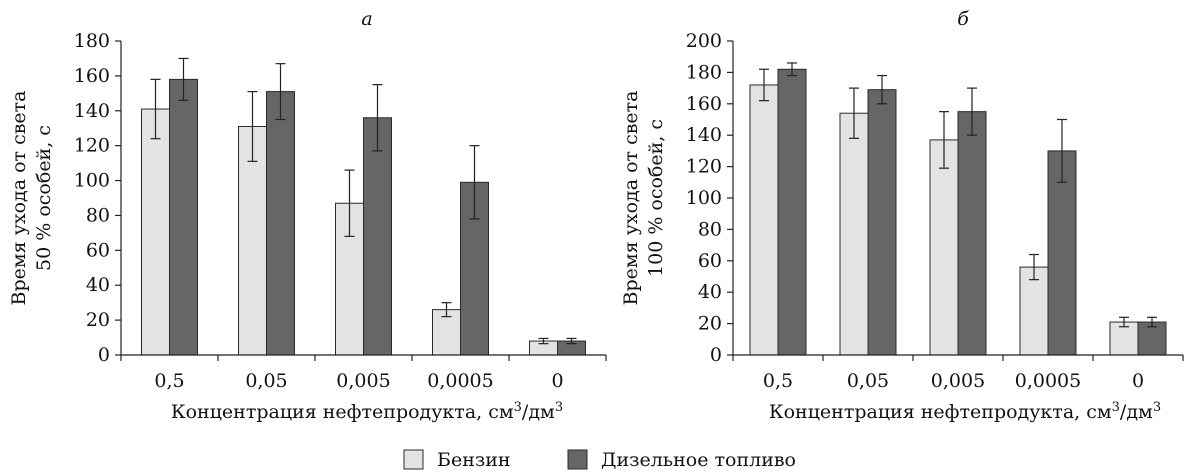 The image size is (1196, 473). Describe the element at coordinates (266, 381) in the screenshot. I see `panel-a-x-tick-label: 0,05` at that location.